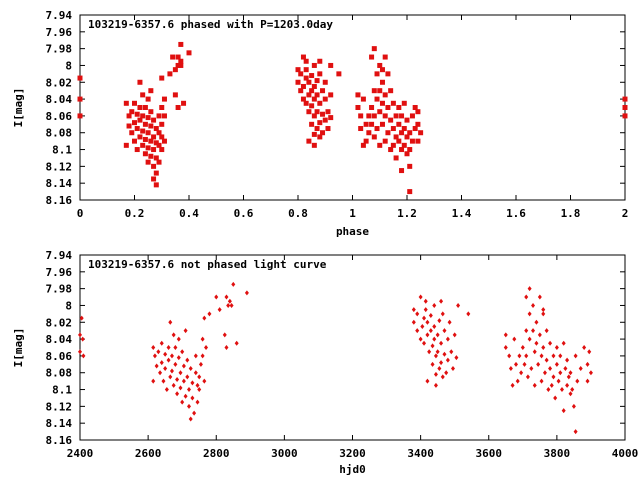  Describe the element at coordinates (625, 213) in the screenshot. I see `x-tick-label: 2` at that location.